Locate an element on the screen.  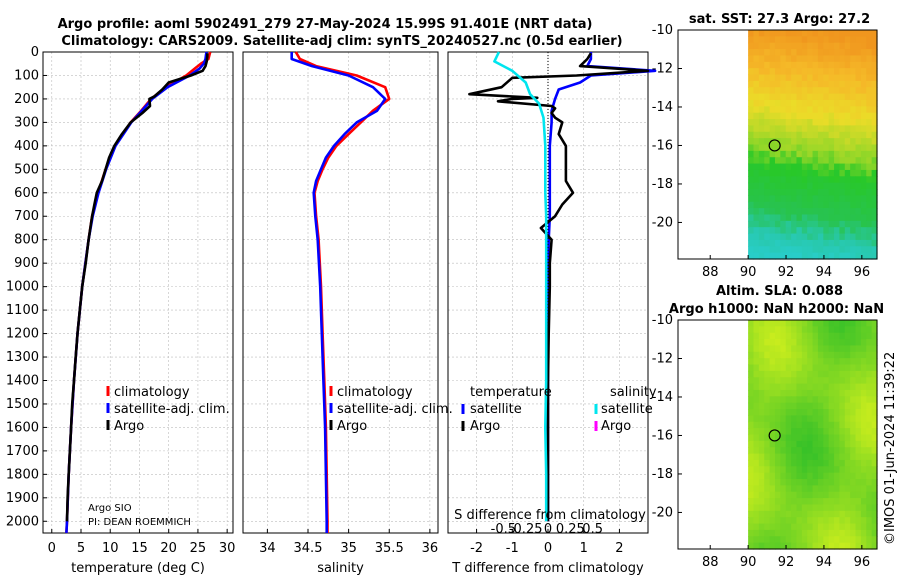
x-tick-label: 34 is located at coordinates (267, 548).